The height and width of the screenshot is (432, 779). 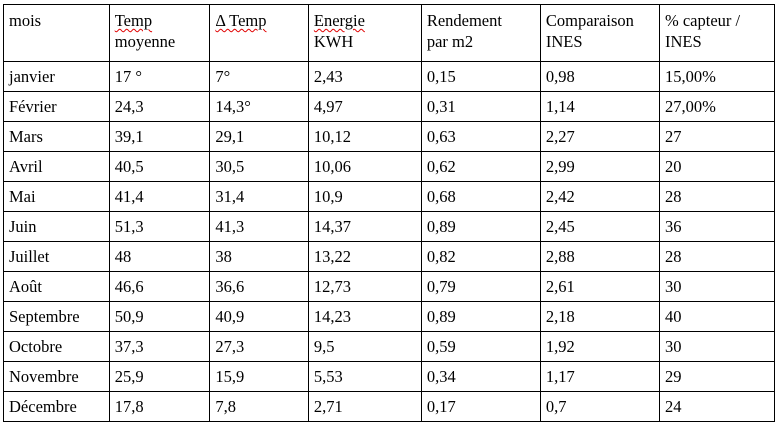 I want to click on table-cell-temp-moyenne: 50,9, so click(x=159, y=316).